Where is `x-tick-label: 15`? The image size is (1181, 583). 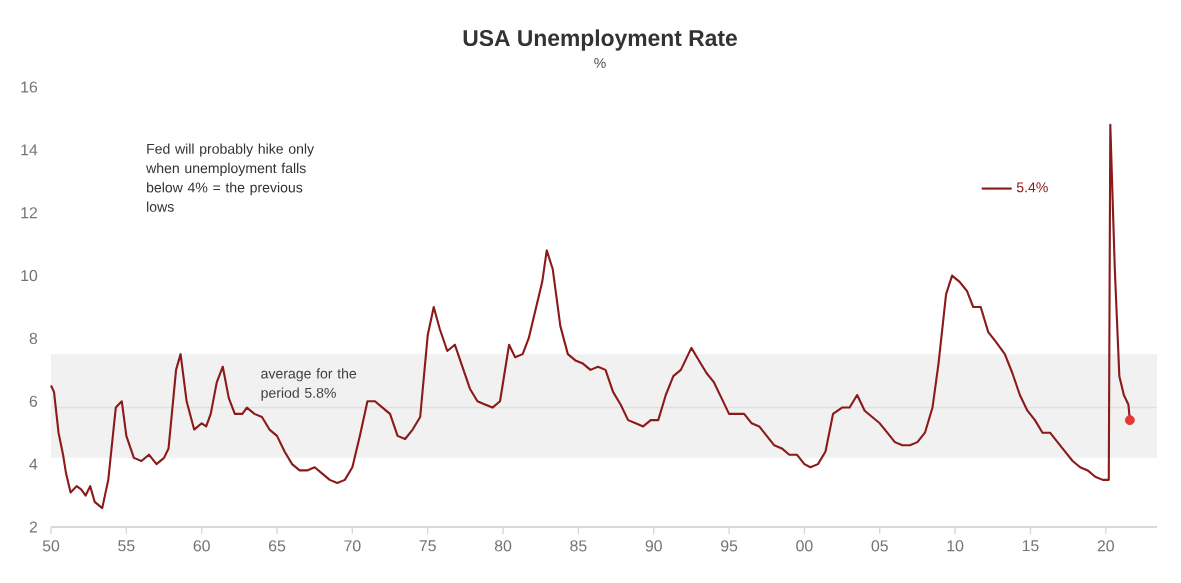
x-tick-label: 15 is located at coordinates (1030, 546).